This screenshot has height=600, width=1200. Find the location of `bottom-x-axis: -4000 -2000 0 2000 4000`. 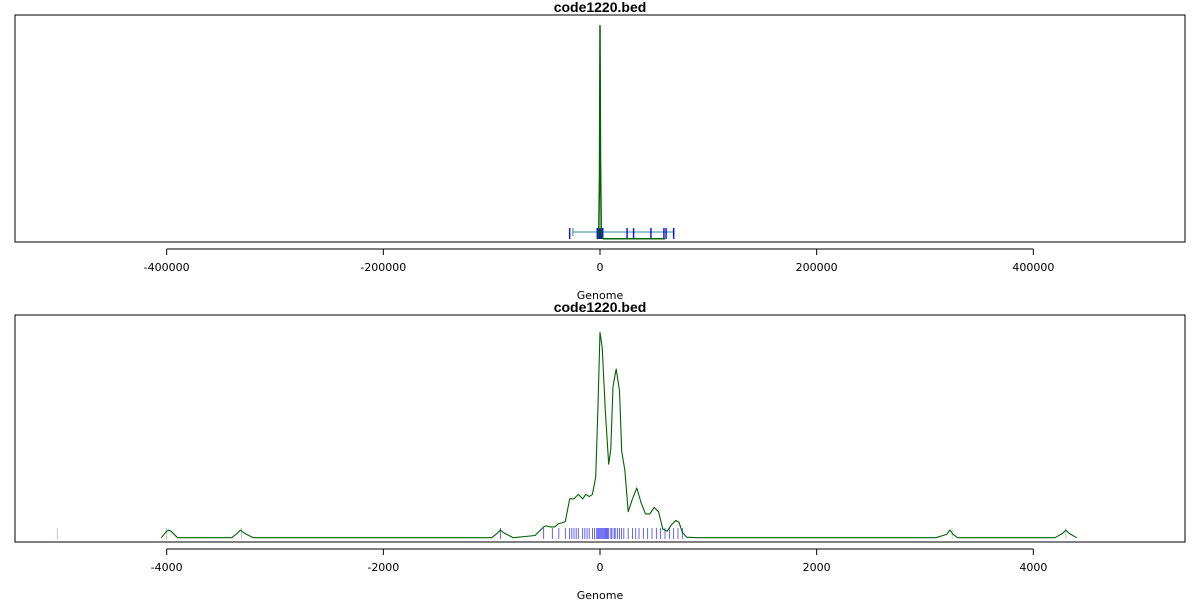

bottom-x-axis: -4000 -2000 0 2000 4000 is located at coordinates (599, 561).